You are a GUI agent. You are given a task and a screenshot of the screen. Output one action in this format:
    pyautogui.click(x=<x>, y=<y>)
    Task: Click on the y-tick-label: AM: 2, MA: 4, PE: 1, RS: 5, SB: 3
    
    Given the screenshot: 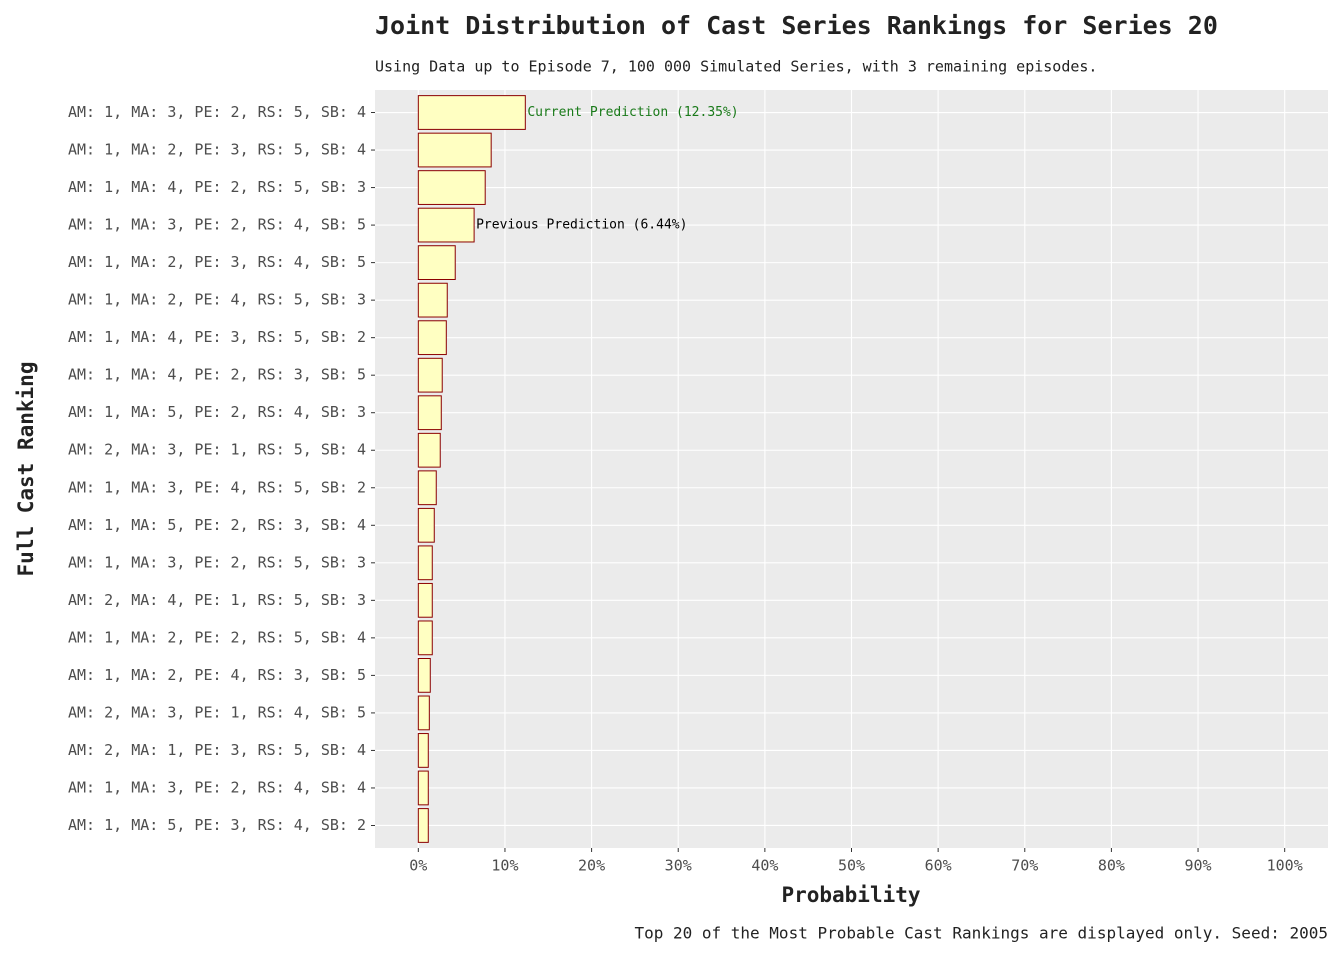 What is the action you would take?
    pyautogui.click(x=217, y=600)
    